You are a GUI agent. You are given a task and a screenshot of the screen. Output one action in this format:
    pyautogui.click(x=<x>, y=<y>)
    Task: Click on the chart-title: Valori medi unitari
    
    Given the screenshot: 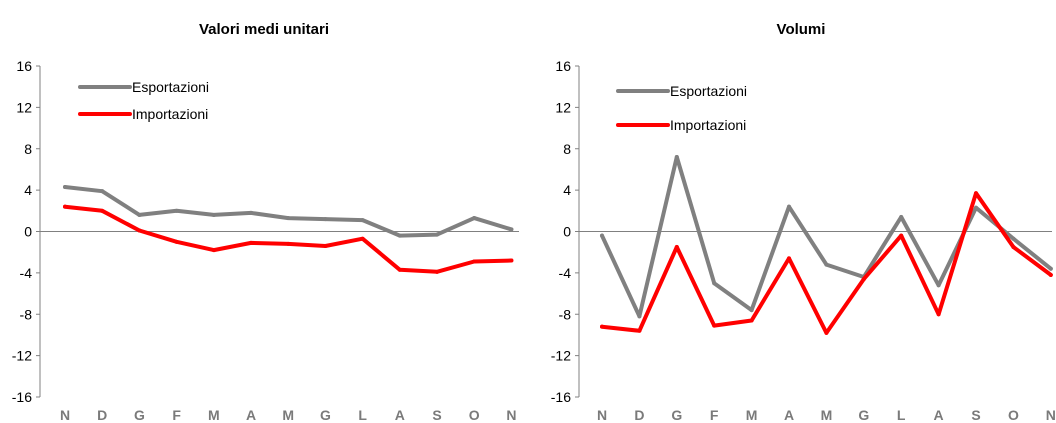 What is the action you would take?
    pyautogui.click(x=264, y=29)
    